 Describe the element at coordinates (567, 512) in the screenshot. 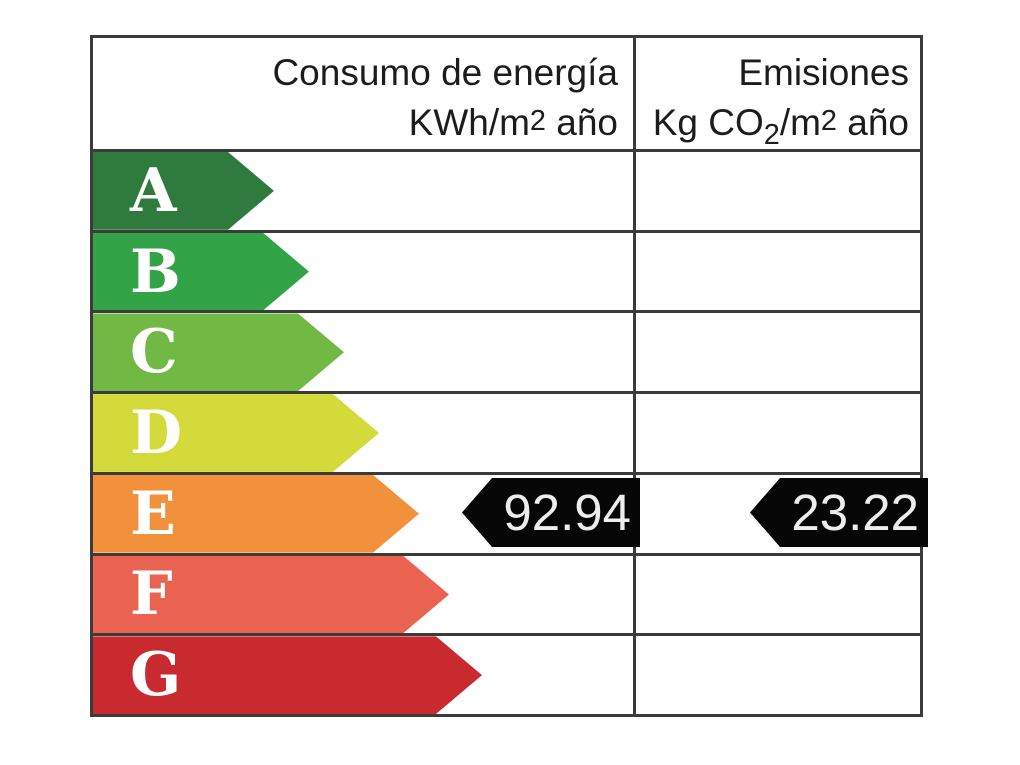

I see `consumo-value: 92.94` at that location.